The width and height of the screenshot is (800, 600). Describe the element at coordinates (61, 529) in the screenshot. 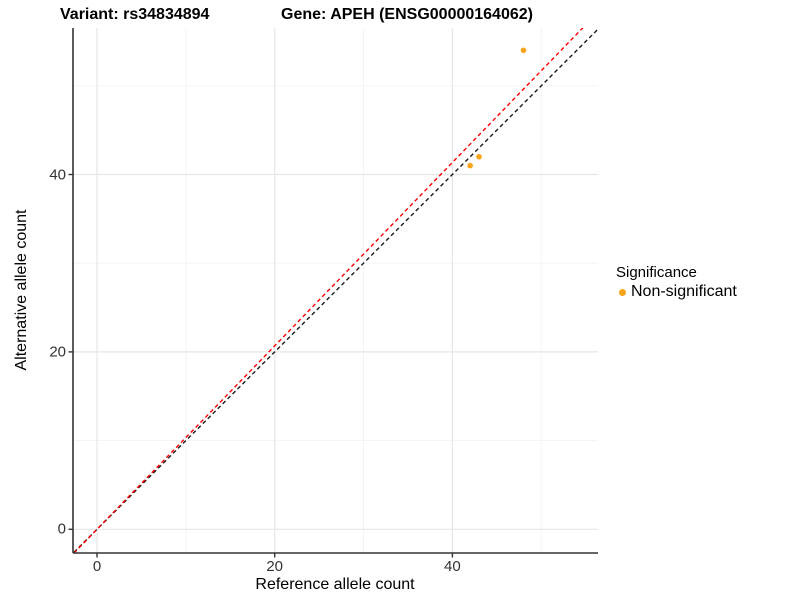

I see `y-tick-label: 0` at that location.